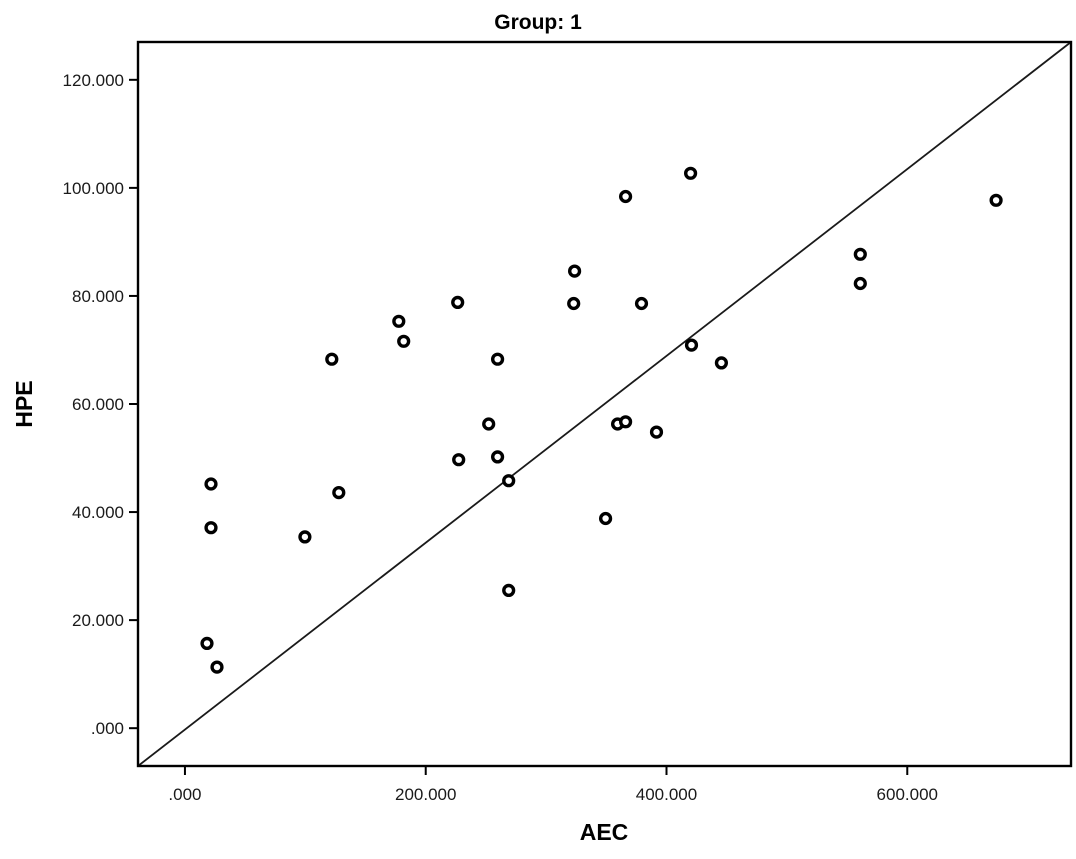 The width and height of the screenshot is (1076, 859). I want to click on y-tick-label: 100.000, so click(93, 188).